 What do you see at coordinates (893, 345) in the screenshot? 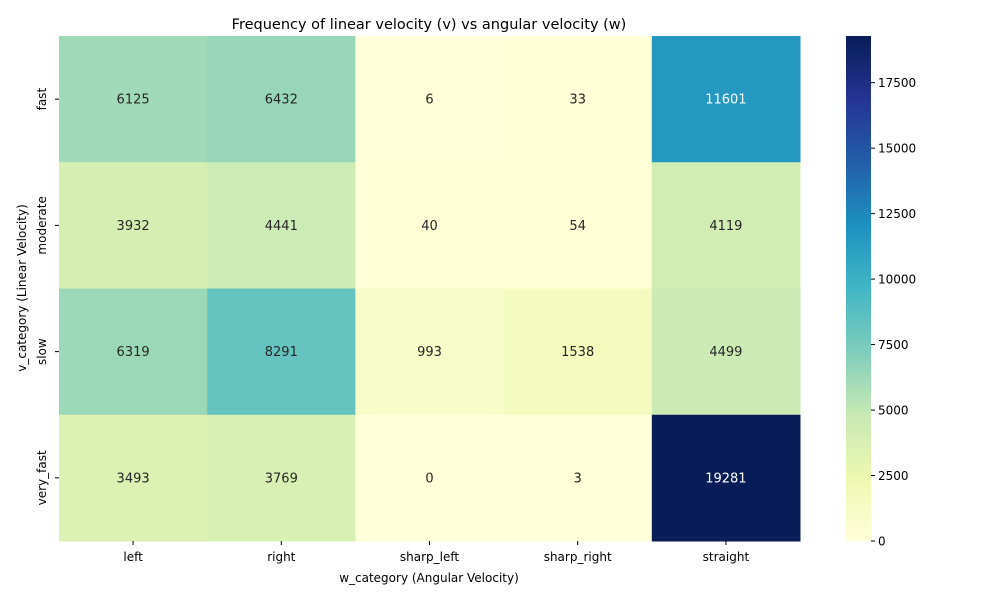
I see `colorbar-tick-label: 7500` at bounding box center [893, 345].